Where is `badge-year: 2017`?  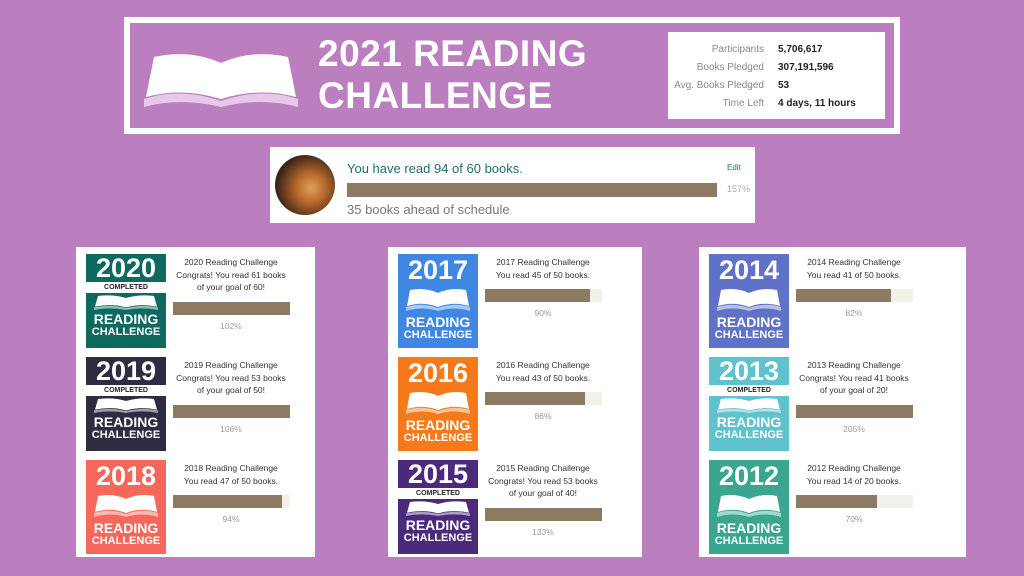
badge-year: 2017 is located at coordinates (438, 270).